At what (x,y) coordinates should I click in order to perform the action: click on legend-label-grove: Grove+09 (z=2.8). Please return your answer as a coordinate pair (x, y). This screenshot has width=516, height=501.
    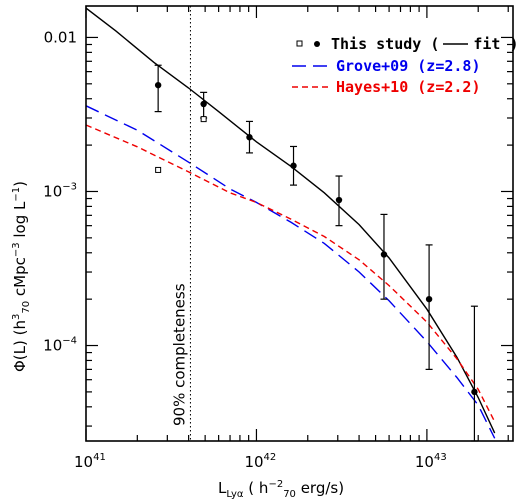
    Looking at the image, I should click on (408, 66).